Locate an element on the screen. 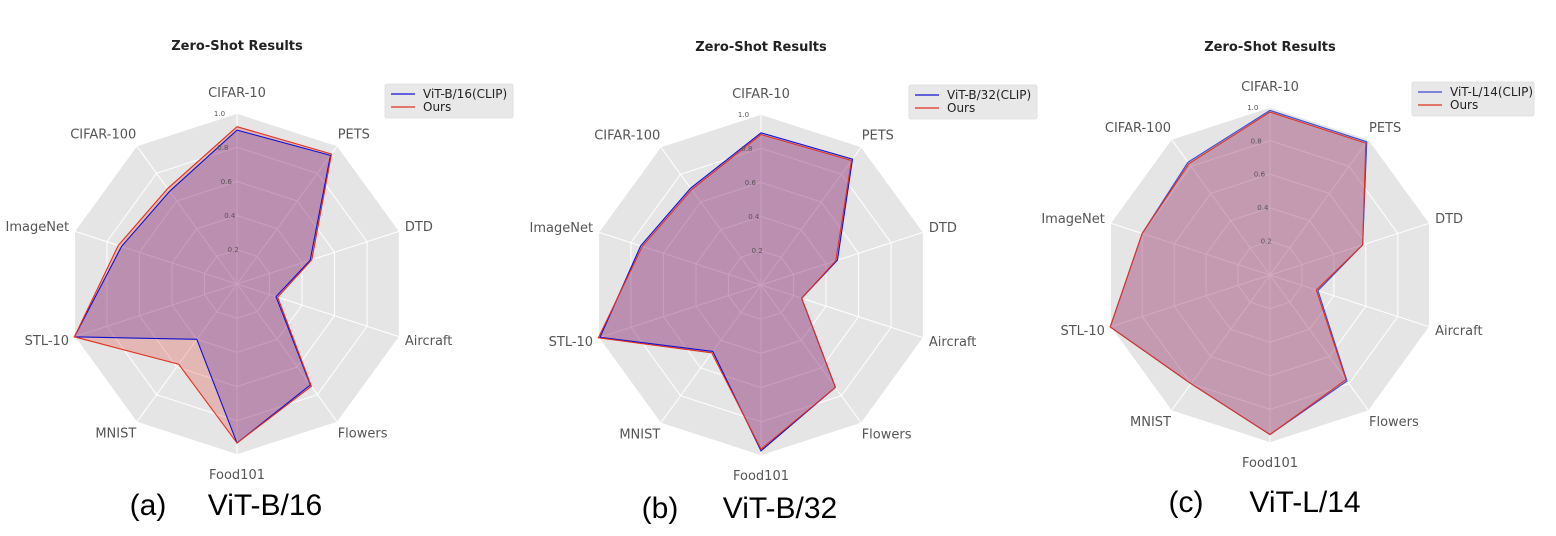 Image resolution: width=1556 pixels, height=536 pixels. legend: ViT-L/14(CLIP)Ours is located at coordinates (1473, 99).